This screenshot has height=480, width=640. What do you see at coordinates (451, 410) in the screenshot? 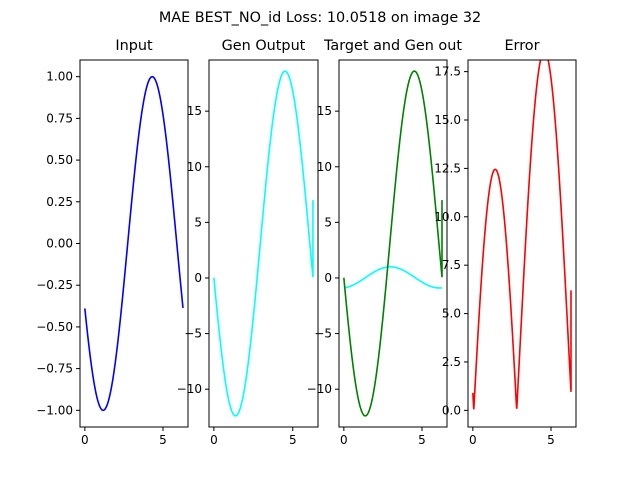
I see `y-tick-label: 0.0` at bounding box center [451, 410].